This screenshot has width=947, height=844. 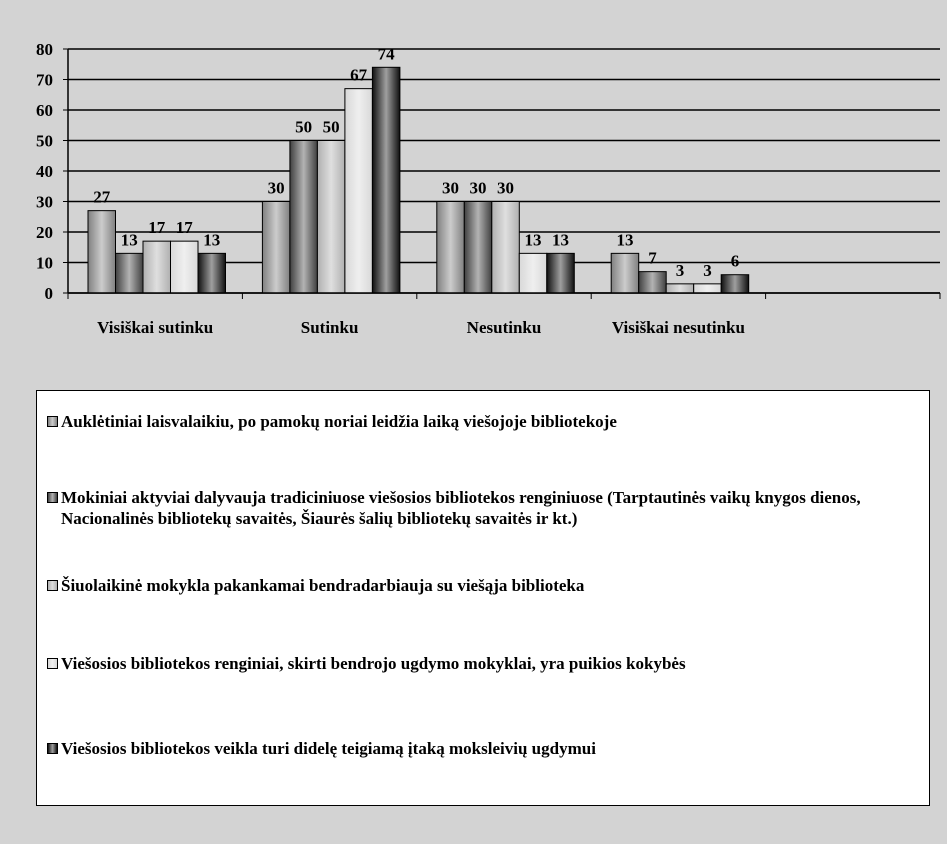 What do you see at coordinates (102, 197) in the screenshot?
I see `value-label: 27` at bounding box center [102, 197].